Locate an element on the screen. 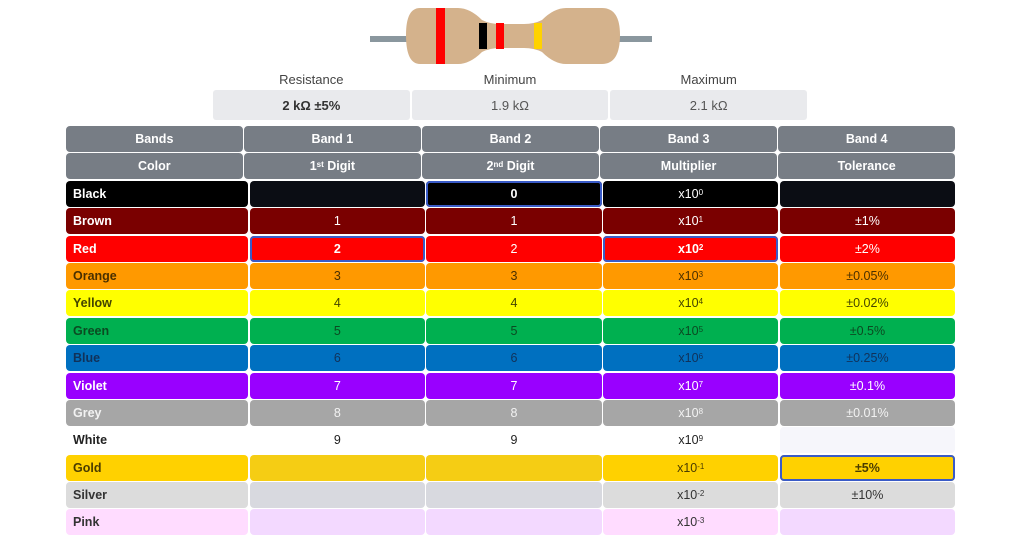 The image size is (1024, 543). table-row-blue: Blue 6 6 x10 6 ±0.25% is located at coordinates (511, 358).